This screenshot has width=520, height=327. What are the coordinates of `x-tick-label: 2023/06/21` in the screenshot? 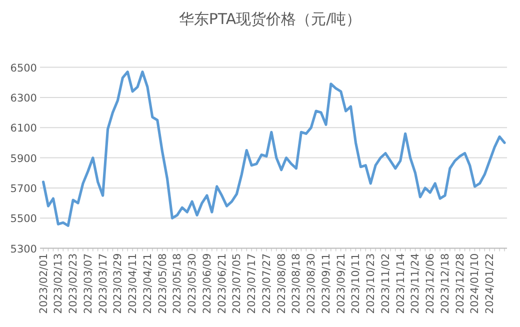 It's located at (222, 283).